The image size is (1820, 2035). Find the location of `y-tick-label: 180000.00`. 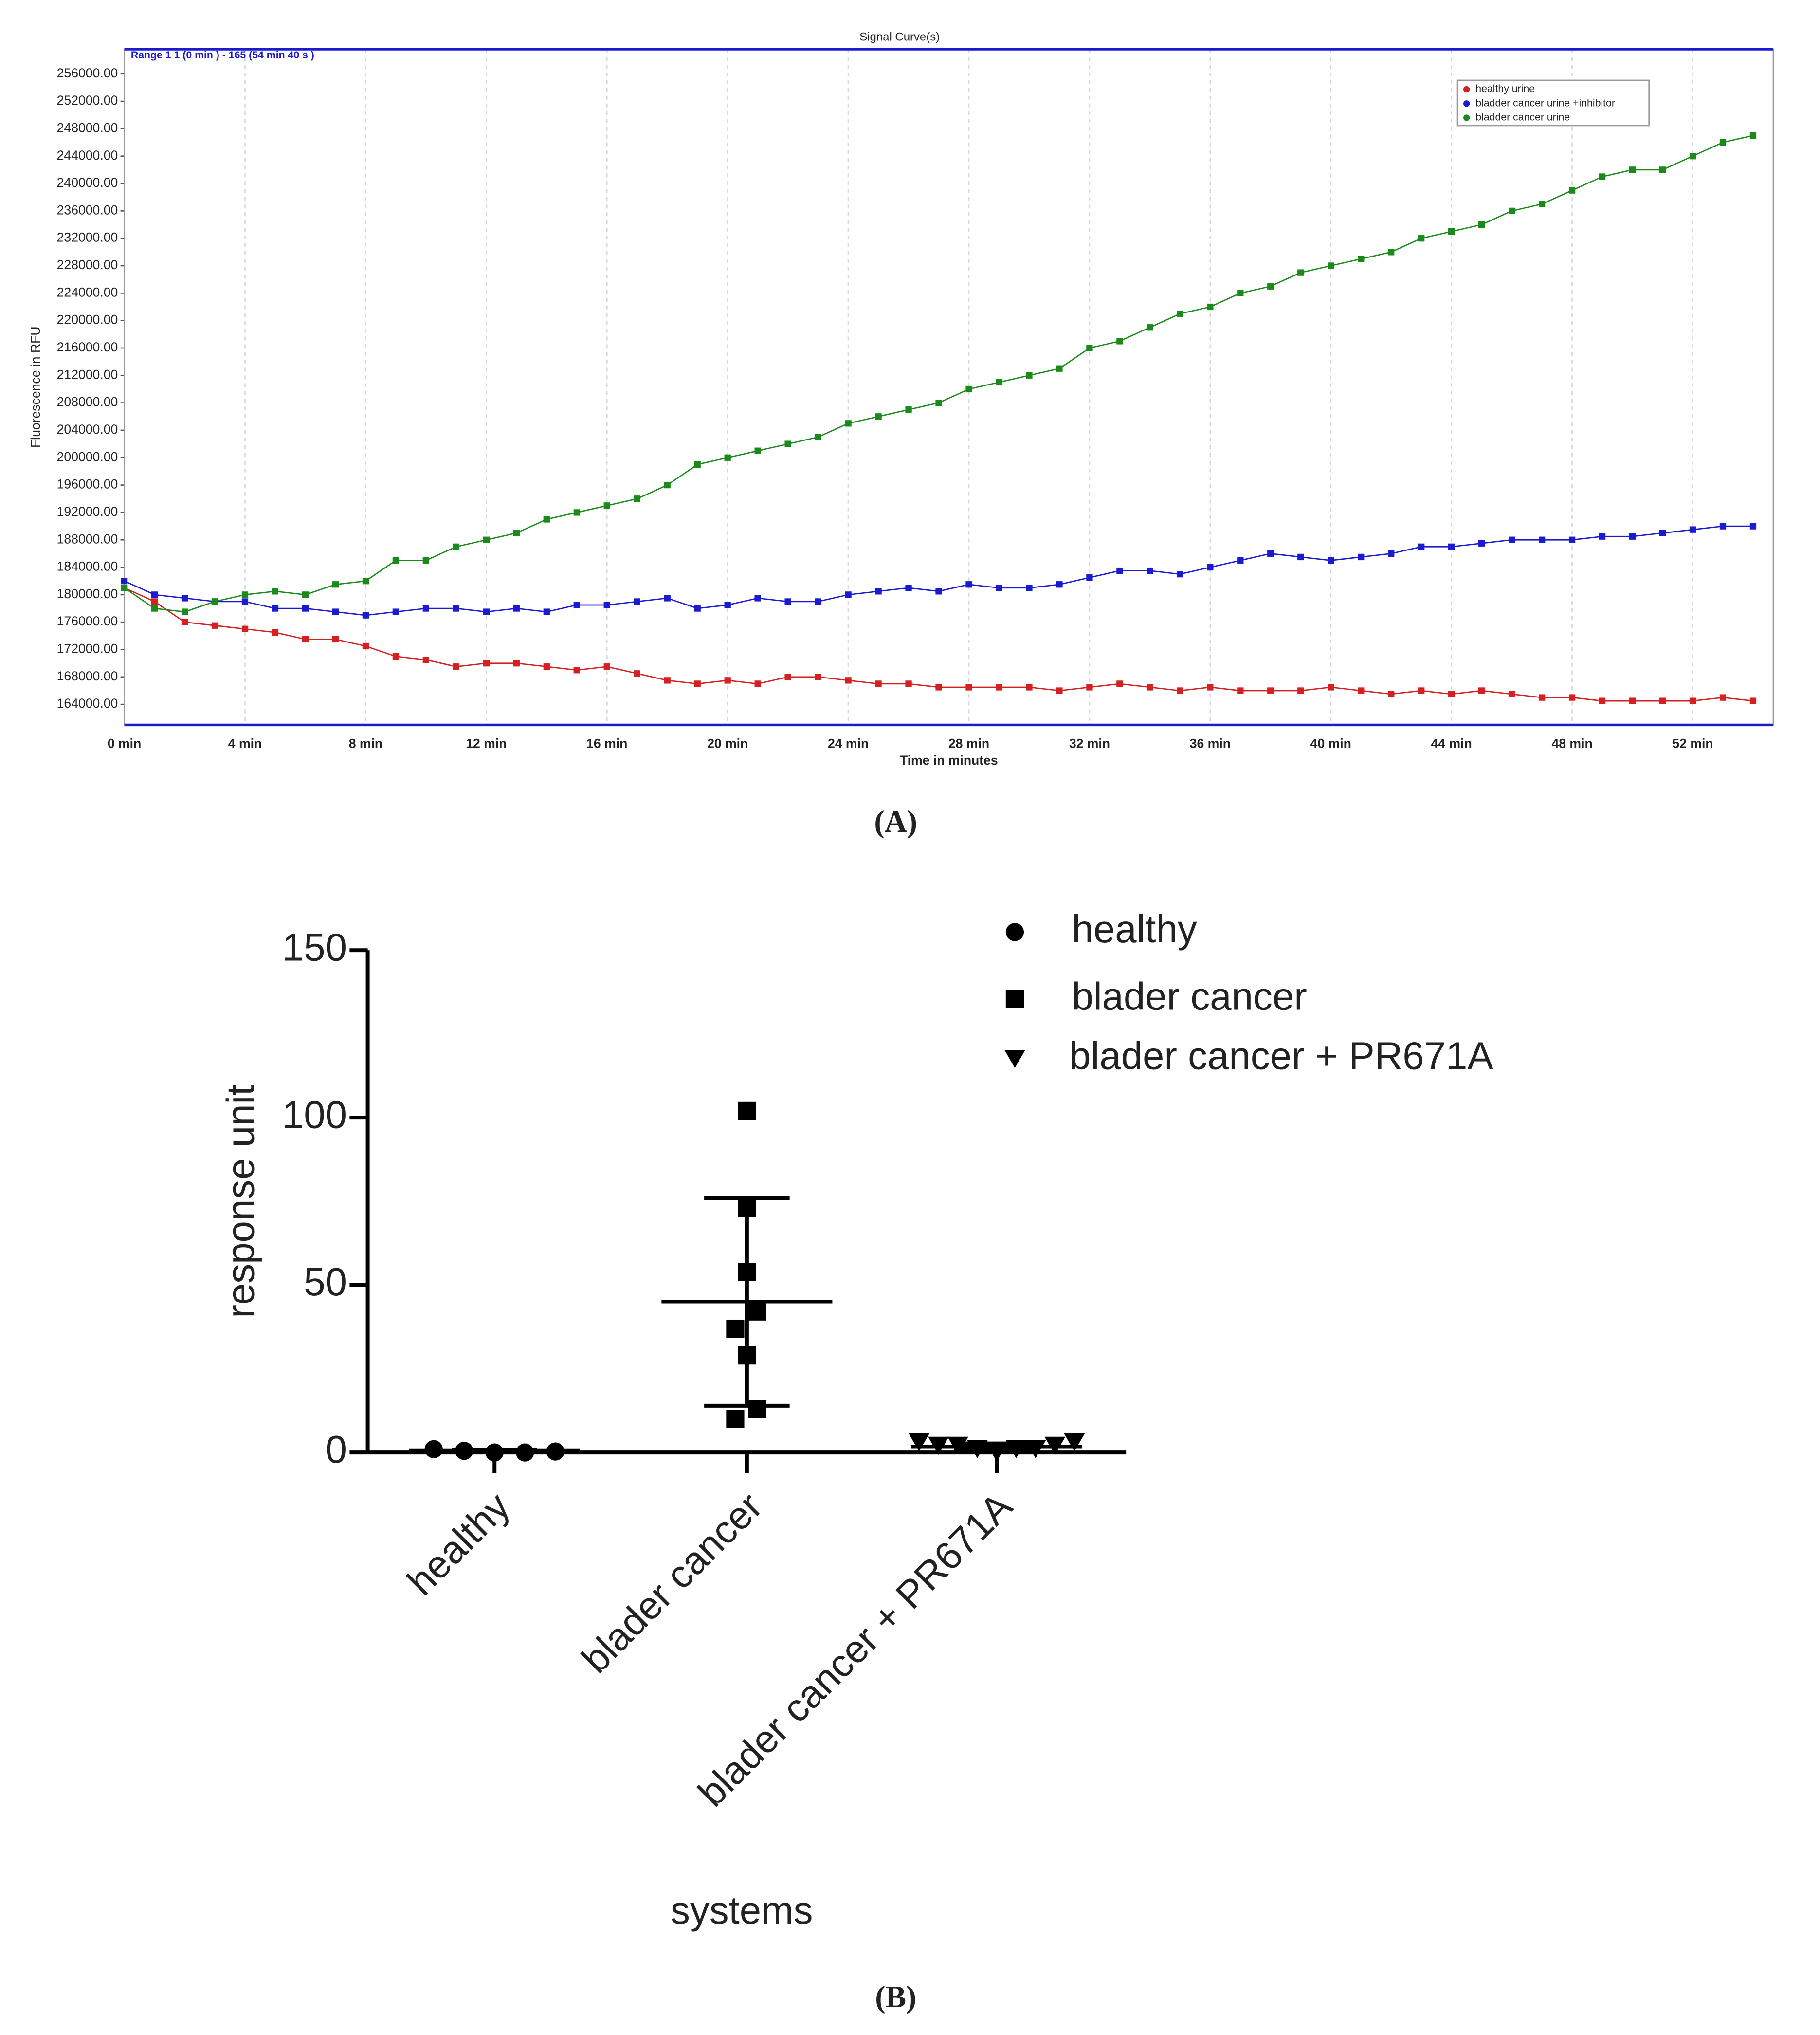

y-tick-label: 180000.00 is located at coordinates (87, 594).